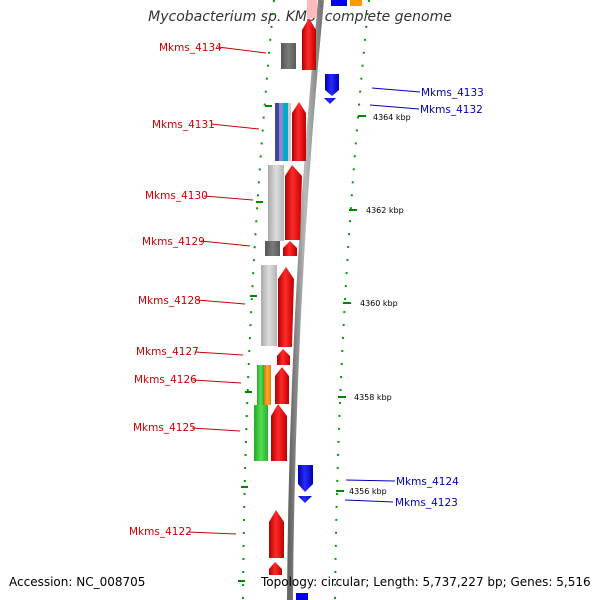 Image resolution: width=600 pixels, height=600 pixels. What do you see at coordinates (392, 117) in the screenshot?
I see `tick-label-4364: 4364 kbp` at bounding box center [392, 117].